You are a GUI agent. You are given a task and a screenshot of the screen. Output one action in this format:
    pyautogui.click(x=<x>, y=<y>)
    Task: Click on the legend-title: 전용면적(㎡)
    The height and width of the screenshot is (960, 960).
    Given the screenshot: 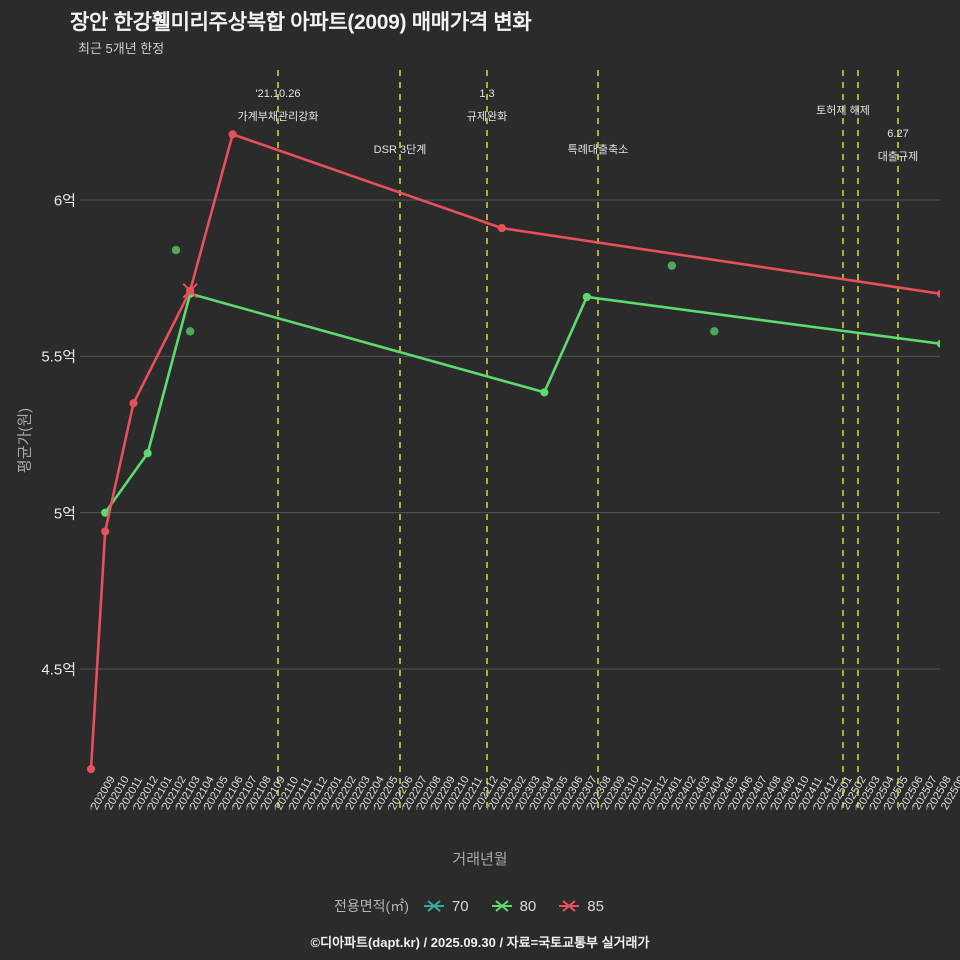 What is the action you would take?
    pyautogui.click(x=371, y=906)
    